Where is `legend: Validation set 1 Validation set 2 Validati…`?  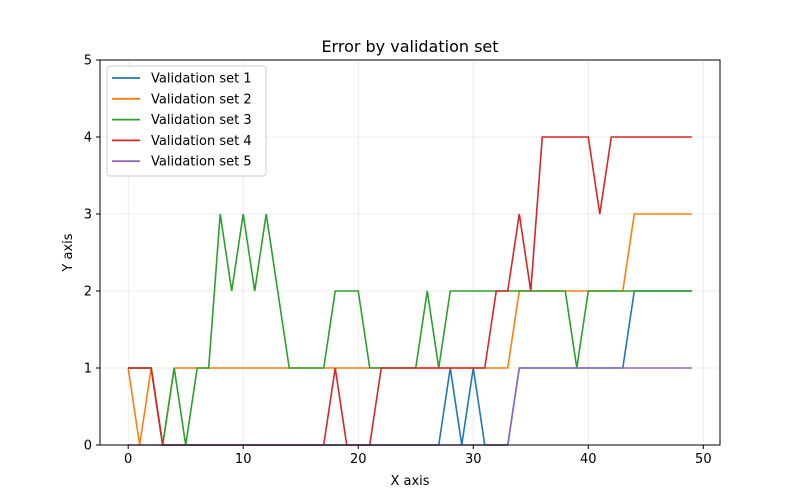 legend: Validation set 1 Validation set 2 Validati… is located at coordinates (186, 121).